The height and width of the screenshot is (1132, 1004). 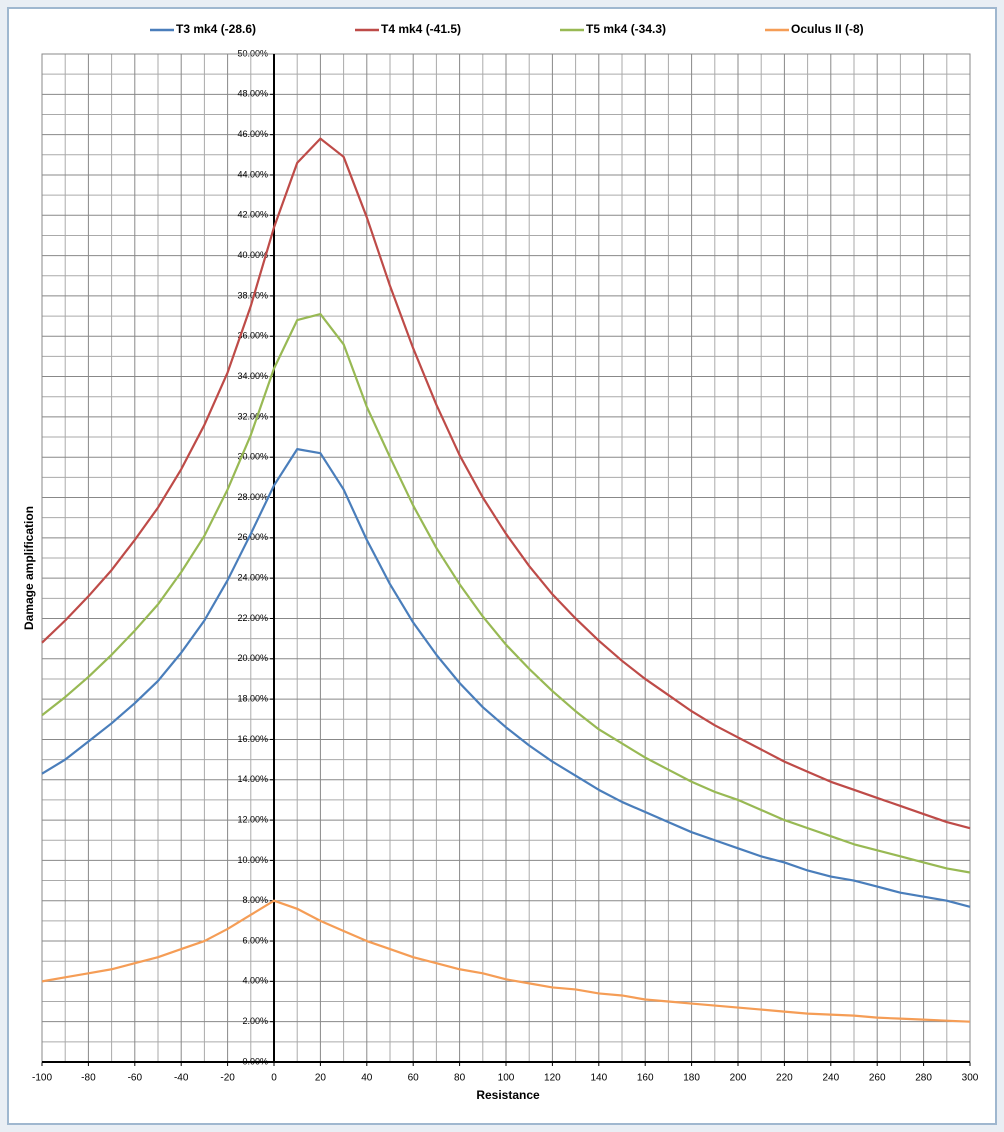 I want to click on y-tick-label: 44.00%, so click(x=252, y=174).